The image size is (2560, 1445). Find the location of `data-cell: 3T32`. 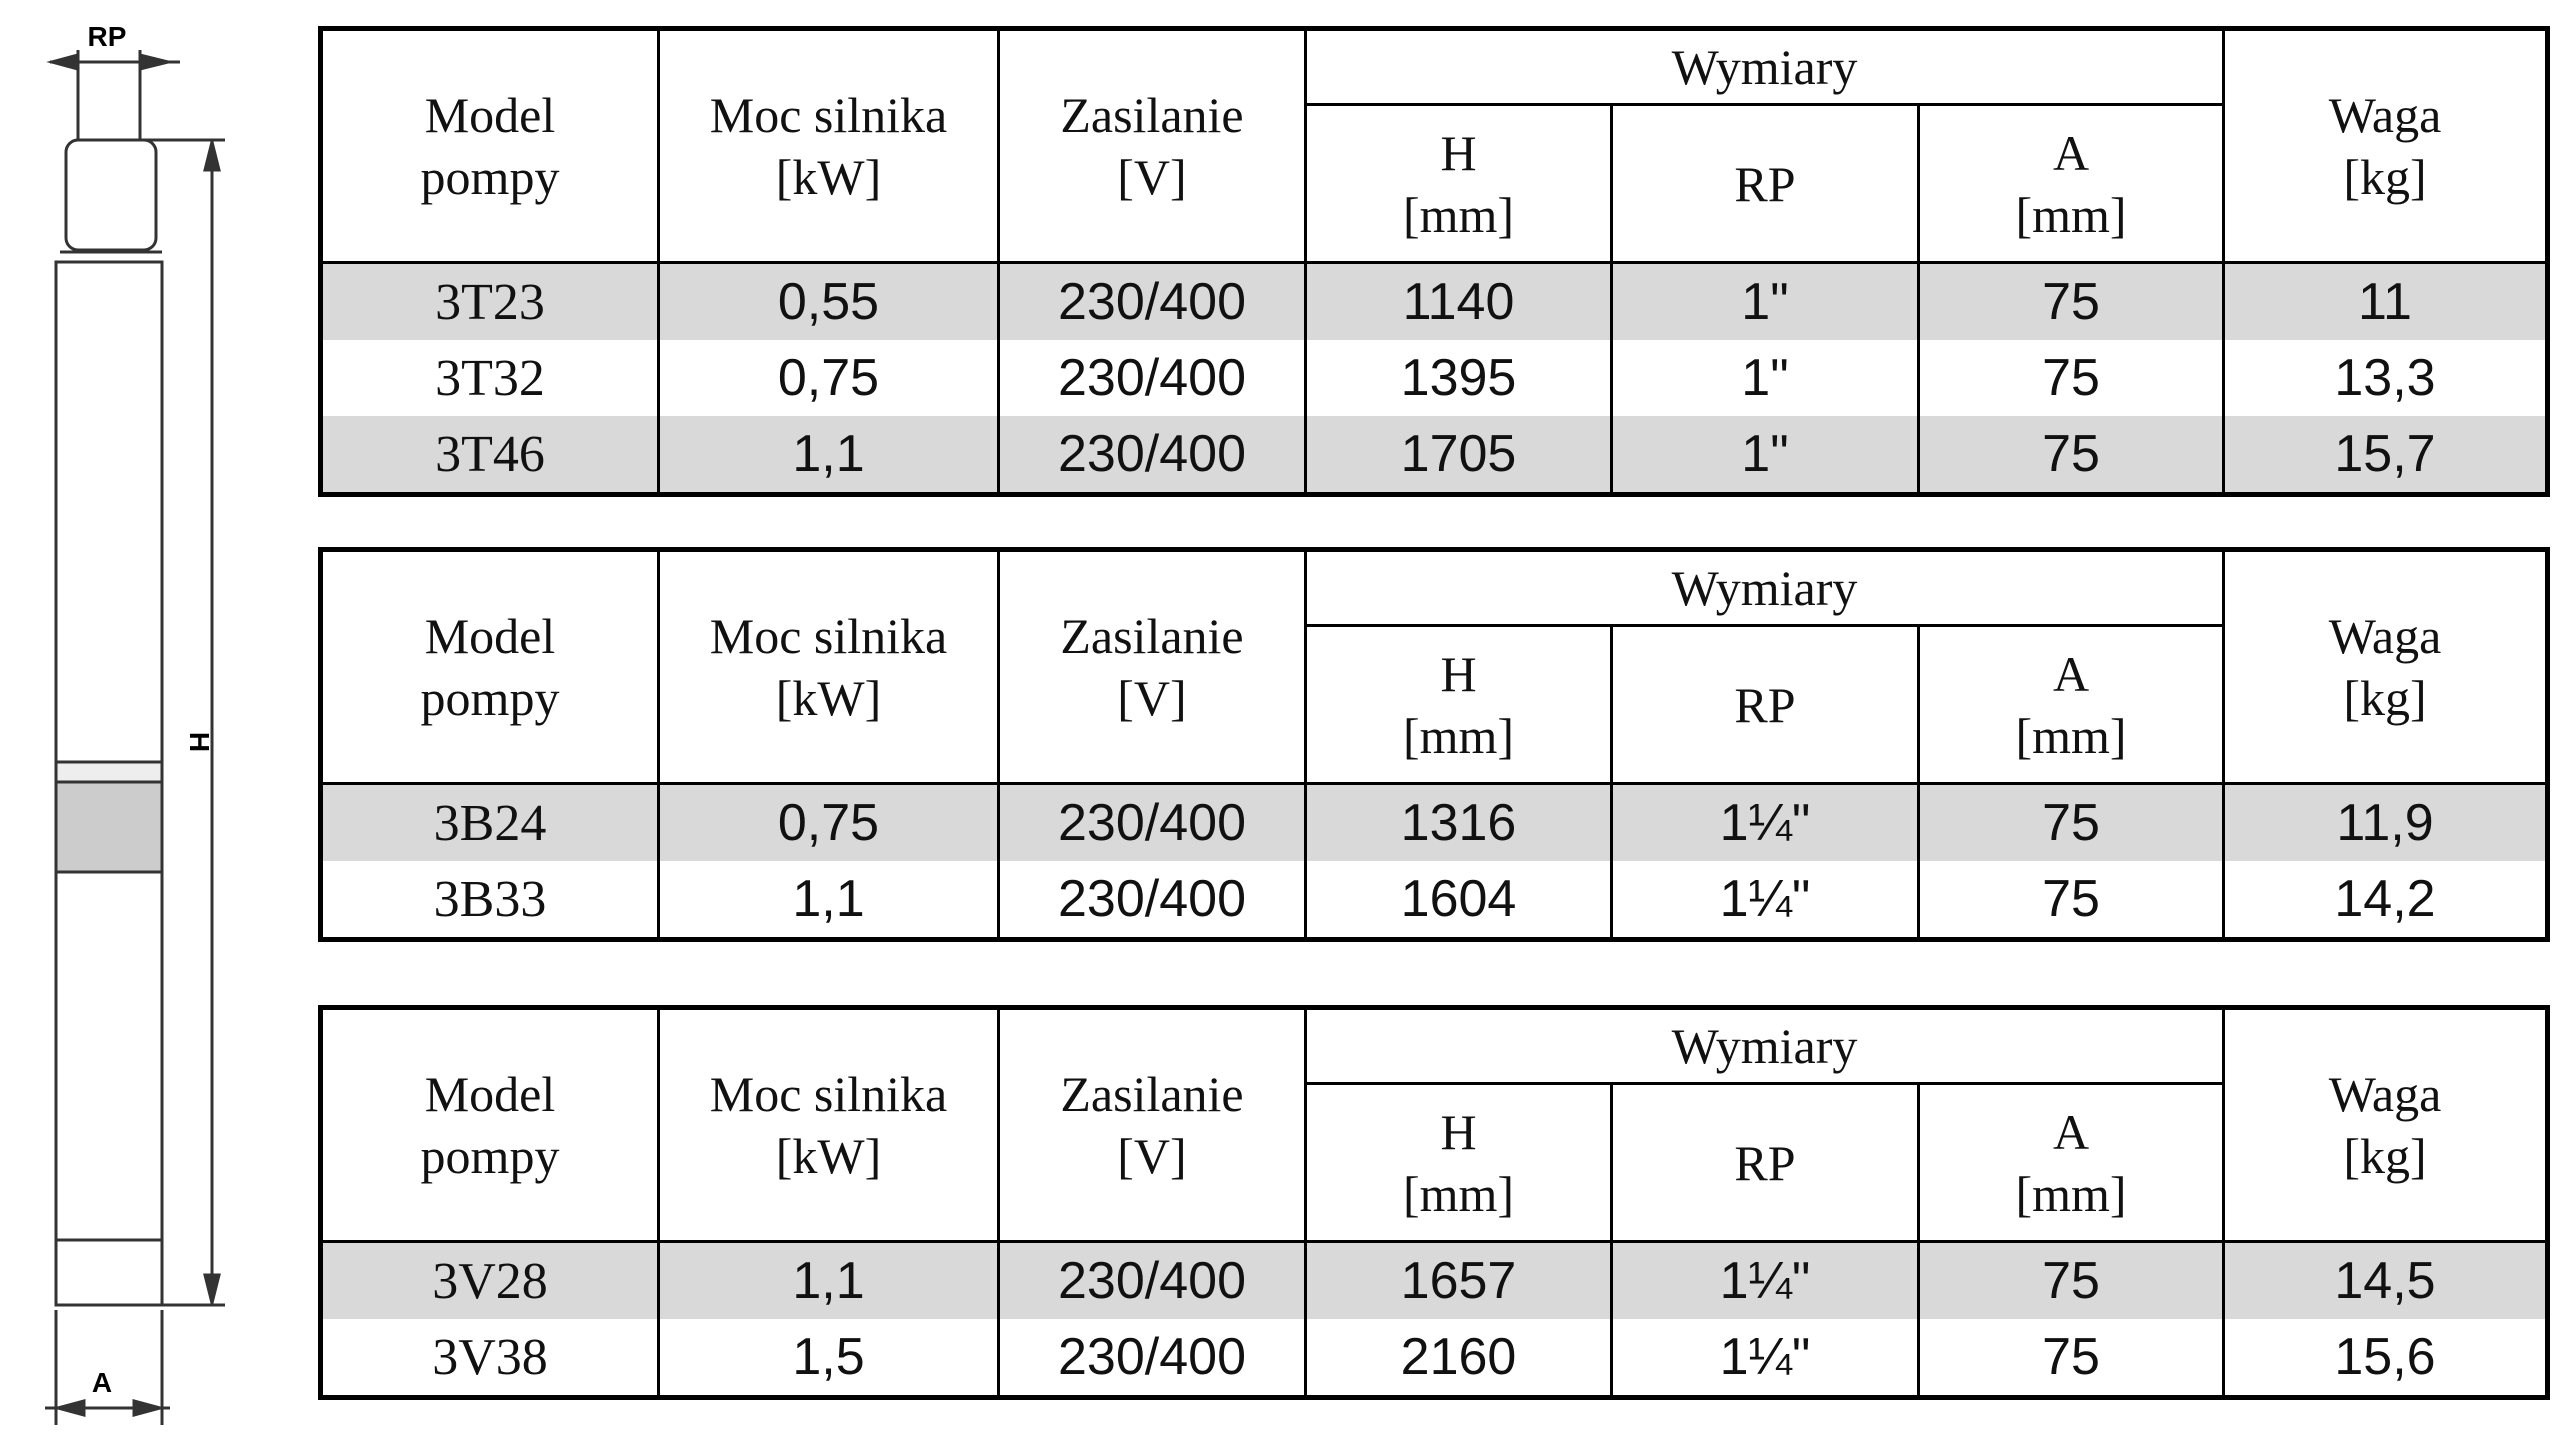

data-cell: 3T32 is located at coordinates (489, 378).